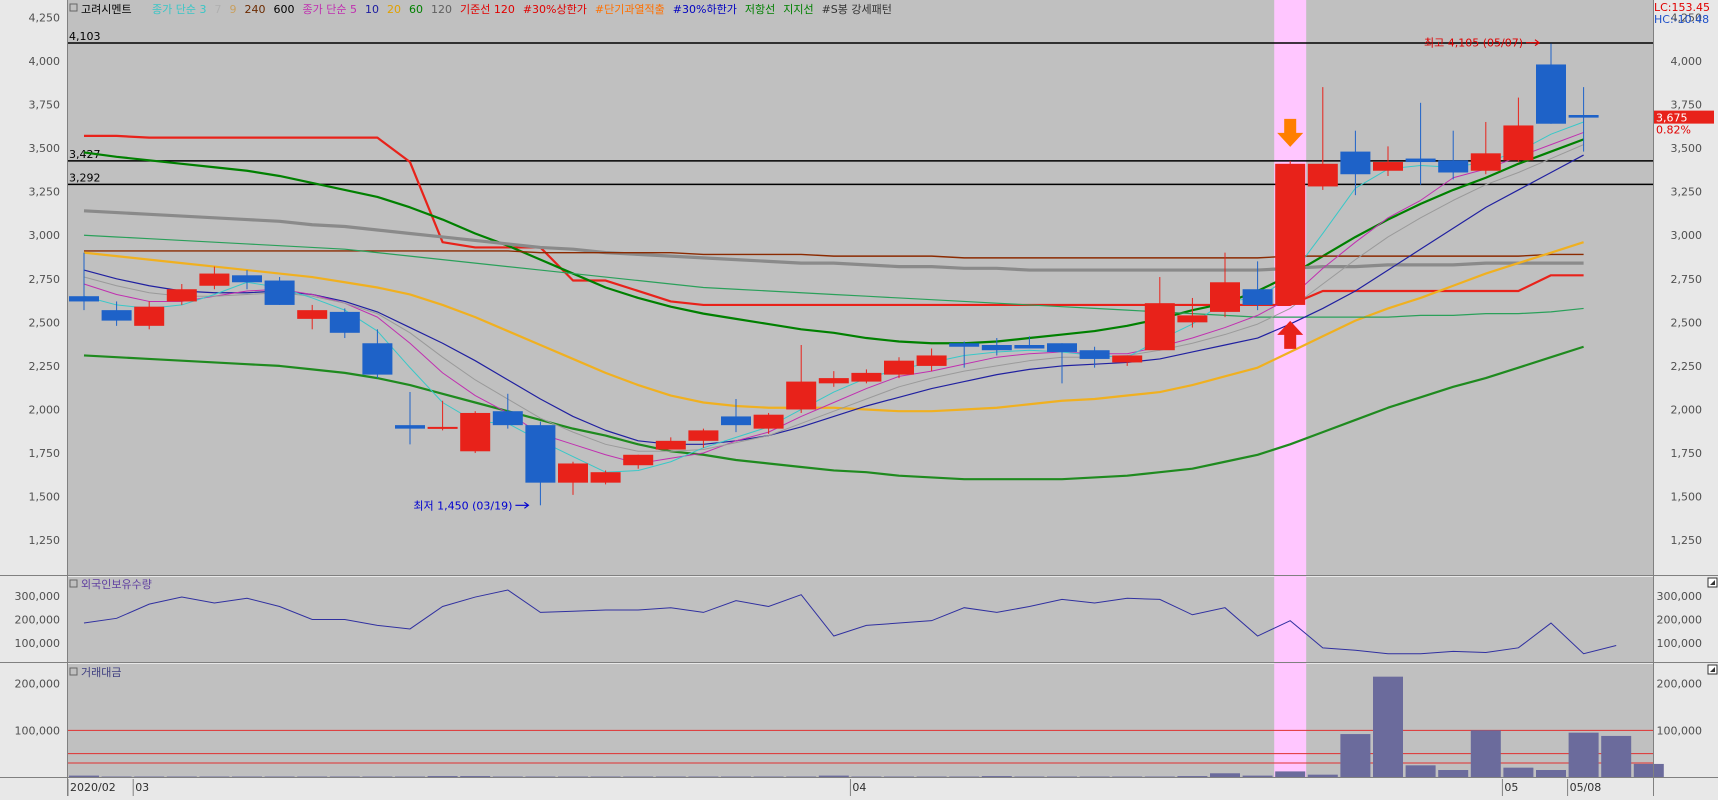 The image size is (1718, 800). Describe the element at coordinates (1687, 279) in the screenshot. I see `y-tick-label-right: 2,750` at that location.